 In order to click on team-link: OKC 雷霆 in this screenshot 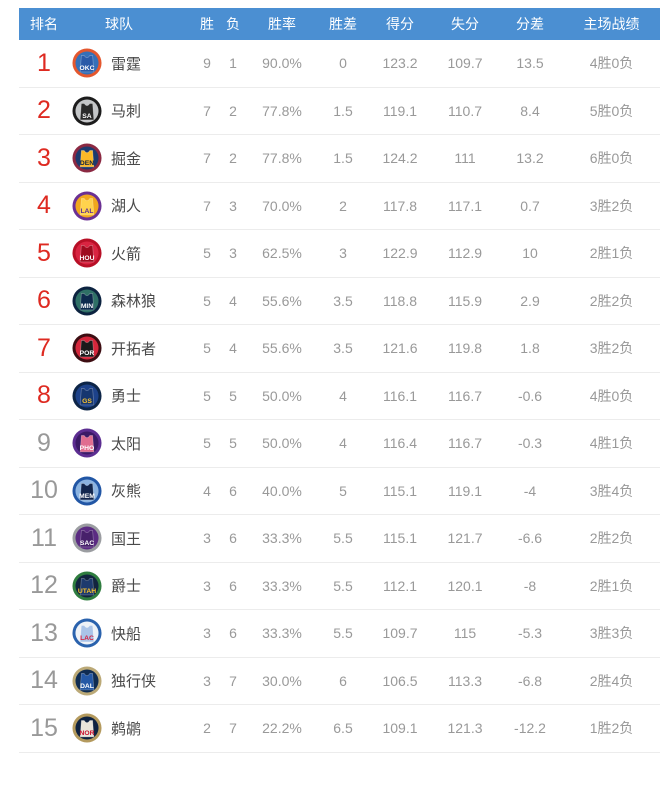, I will do `click(131, 63)`.